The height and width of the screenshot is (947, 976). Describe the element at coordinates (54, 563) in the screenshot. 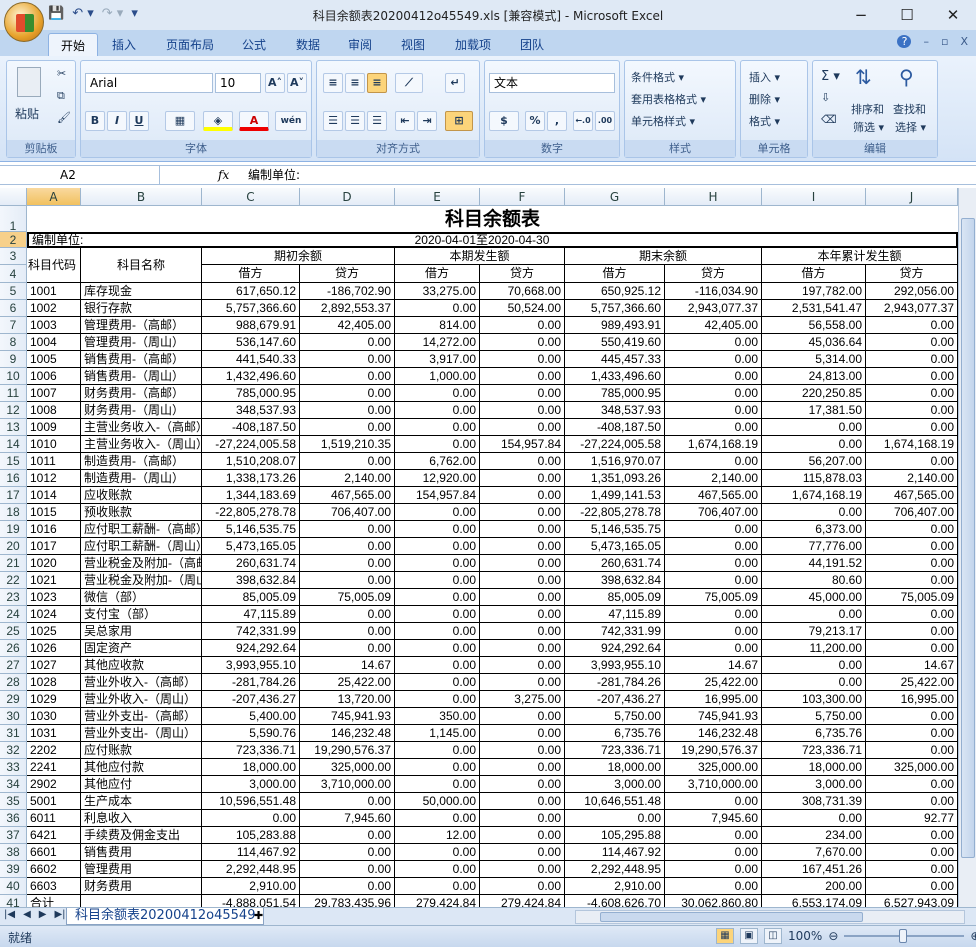

I see `account-code-cell: 1020` at that location.